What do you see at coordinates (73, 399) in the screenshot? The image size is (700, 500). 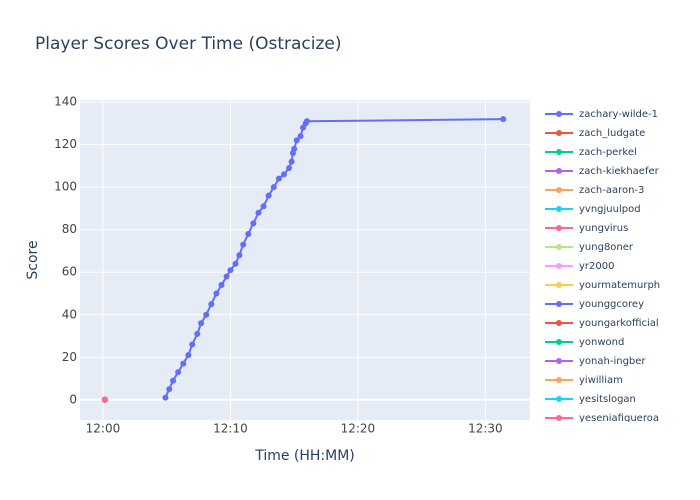 I see `y-tick-label: 0` at bounding box center [73, 399].